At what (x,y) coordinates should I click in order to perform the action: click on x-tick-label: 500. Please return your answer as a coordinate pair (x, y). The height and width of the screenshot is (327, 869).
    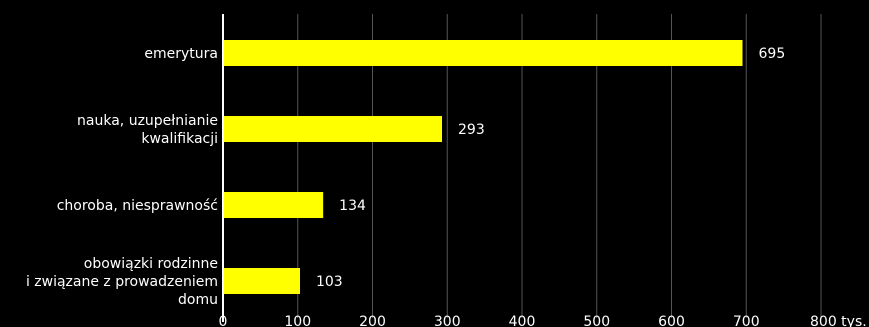
    Looking at the image, I should click on (596, 320).